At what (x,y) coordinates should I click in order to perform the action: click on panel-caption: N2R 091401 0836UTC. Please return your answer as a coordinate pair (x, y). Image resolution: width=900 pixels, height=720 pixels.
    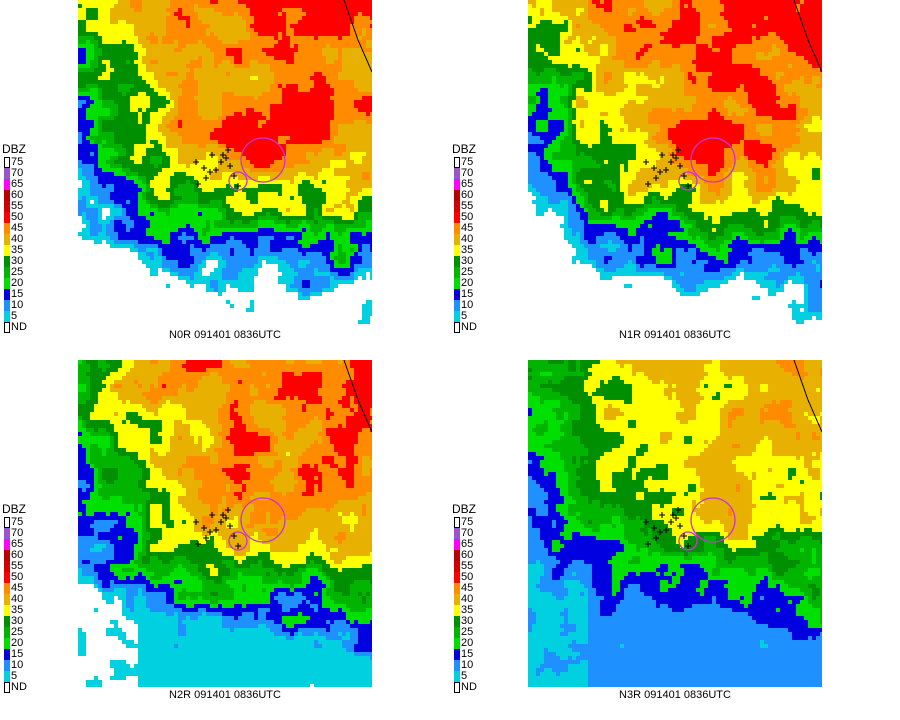
    Looking at the image, I should click on (225, 695).